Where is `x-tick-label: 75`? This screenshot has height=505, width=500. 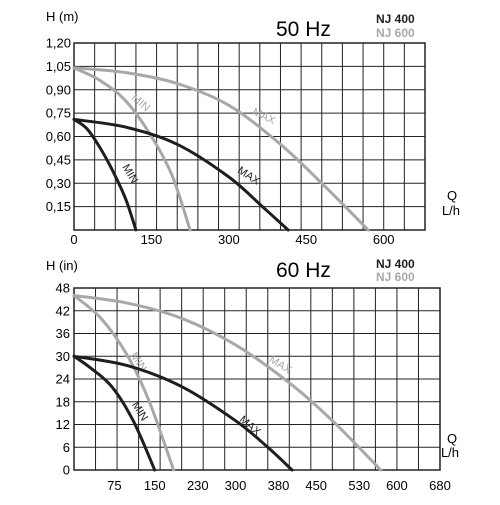 x-tick-label: 75 is located at coordinates (114, 485).